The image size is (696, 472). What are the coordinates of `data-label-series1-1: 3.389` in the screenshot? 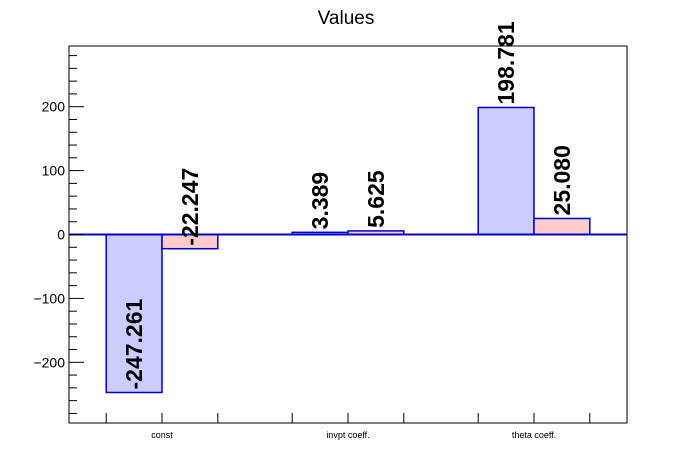 It's located at (320, 201).